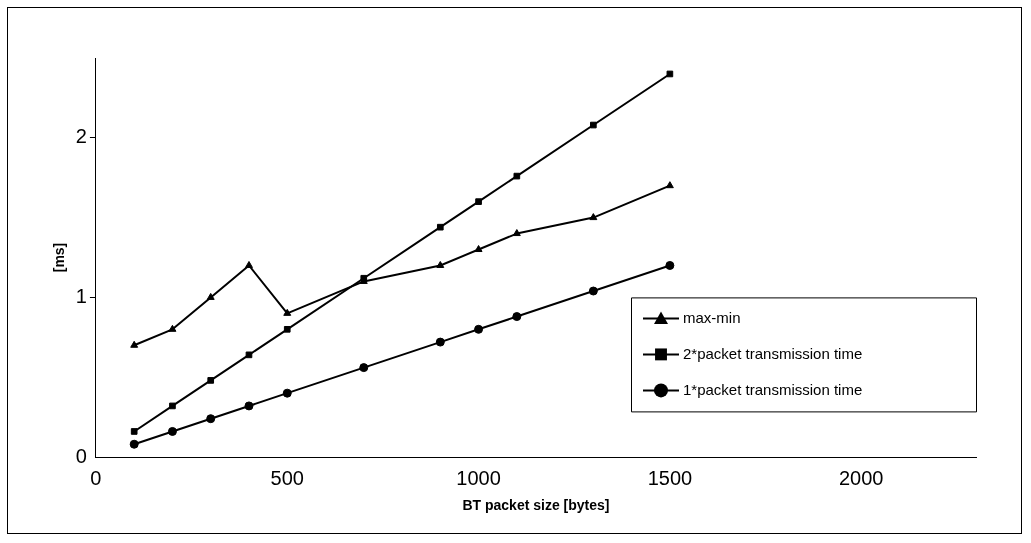  I want to click on x-axis-title: BT packet size [bytes], so click(536, 504).